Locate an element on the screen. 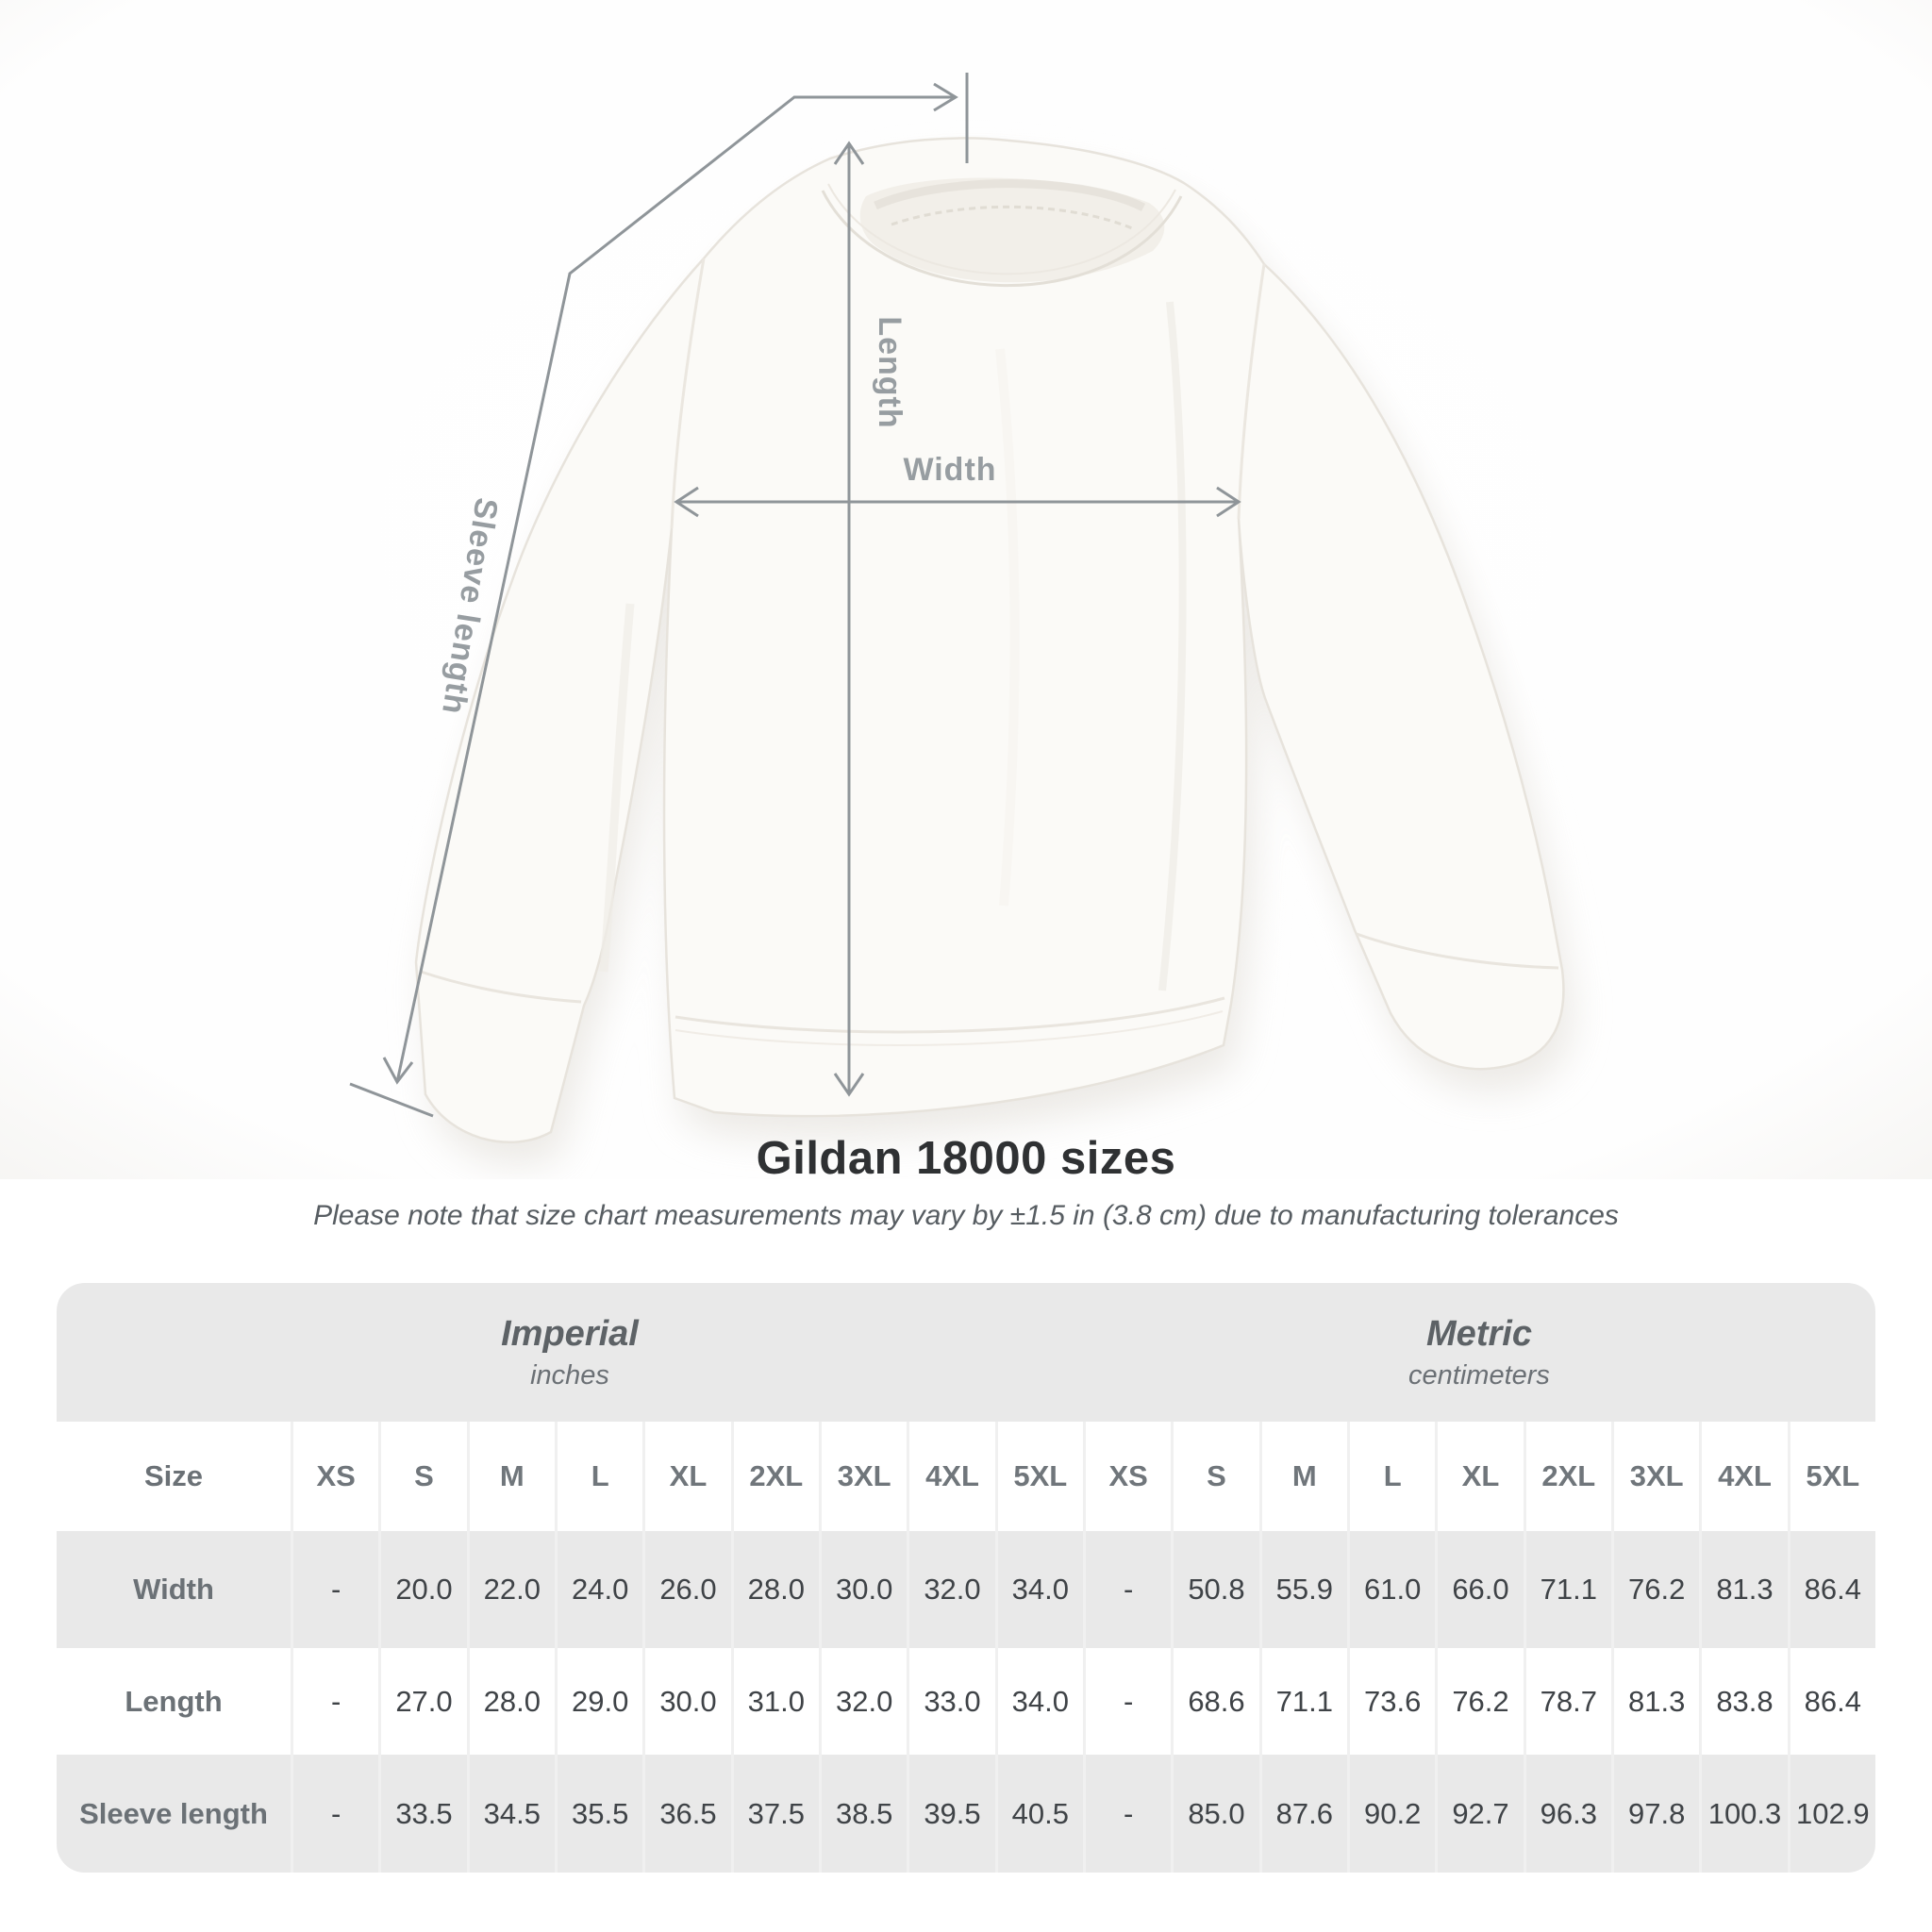 The image size is (1932, 1932). left-cuff-seam is located at coordinates (501, 987).